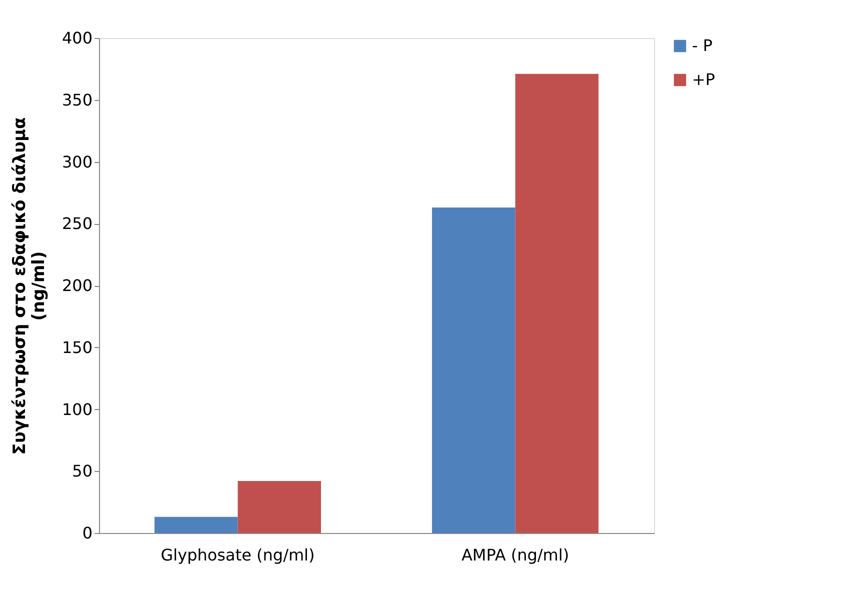 This screenshot has width=853, height=615. I want to click on legend-label: +P, so click(704, 79).